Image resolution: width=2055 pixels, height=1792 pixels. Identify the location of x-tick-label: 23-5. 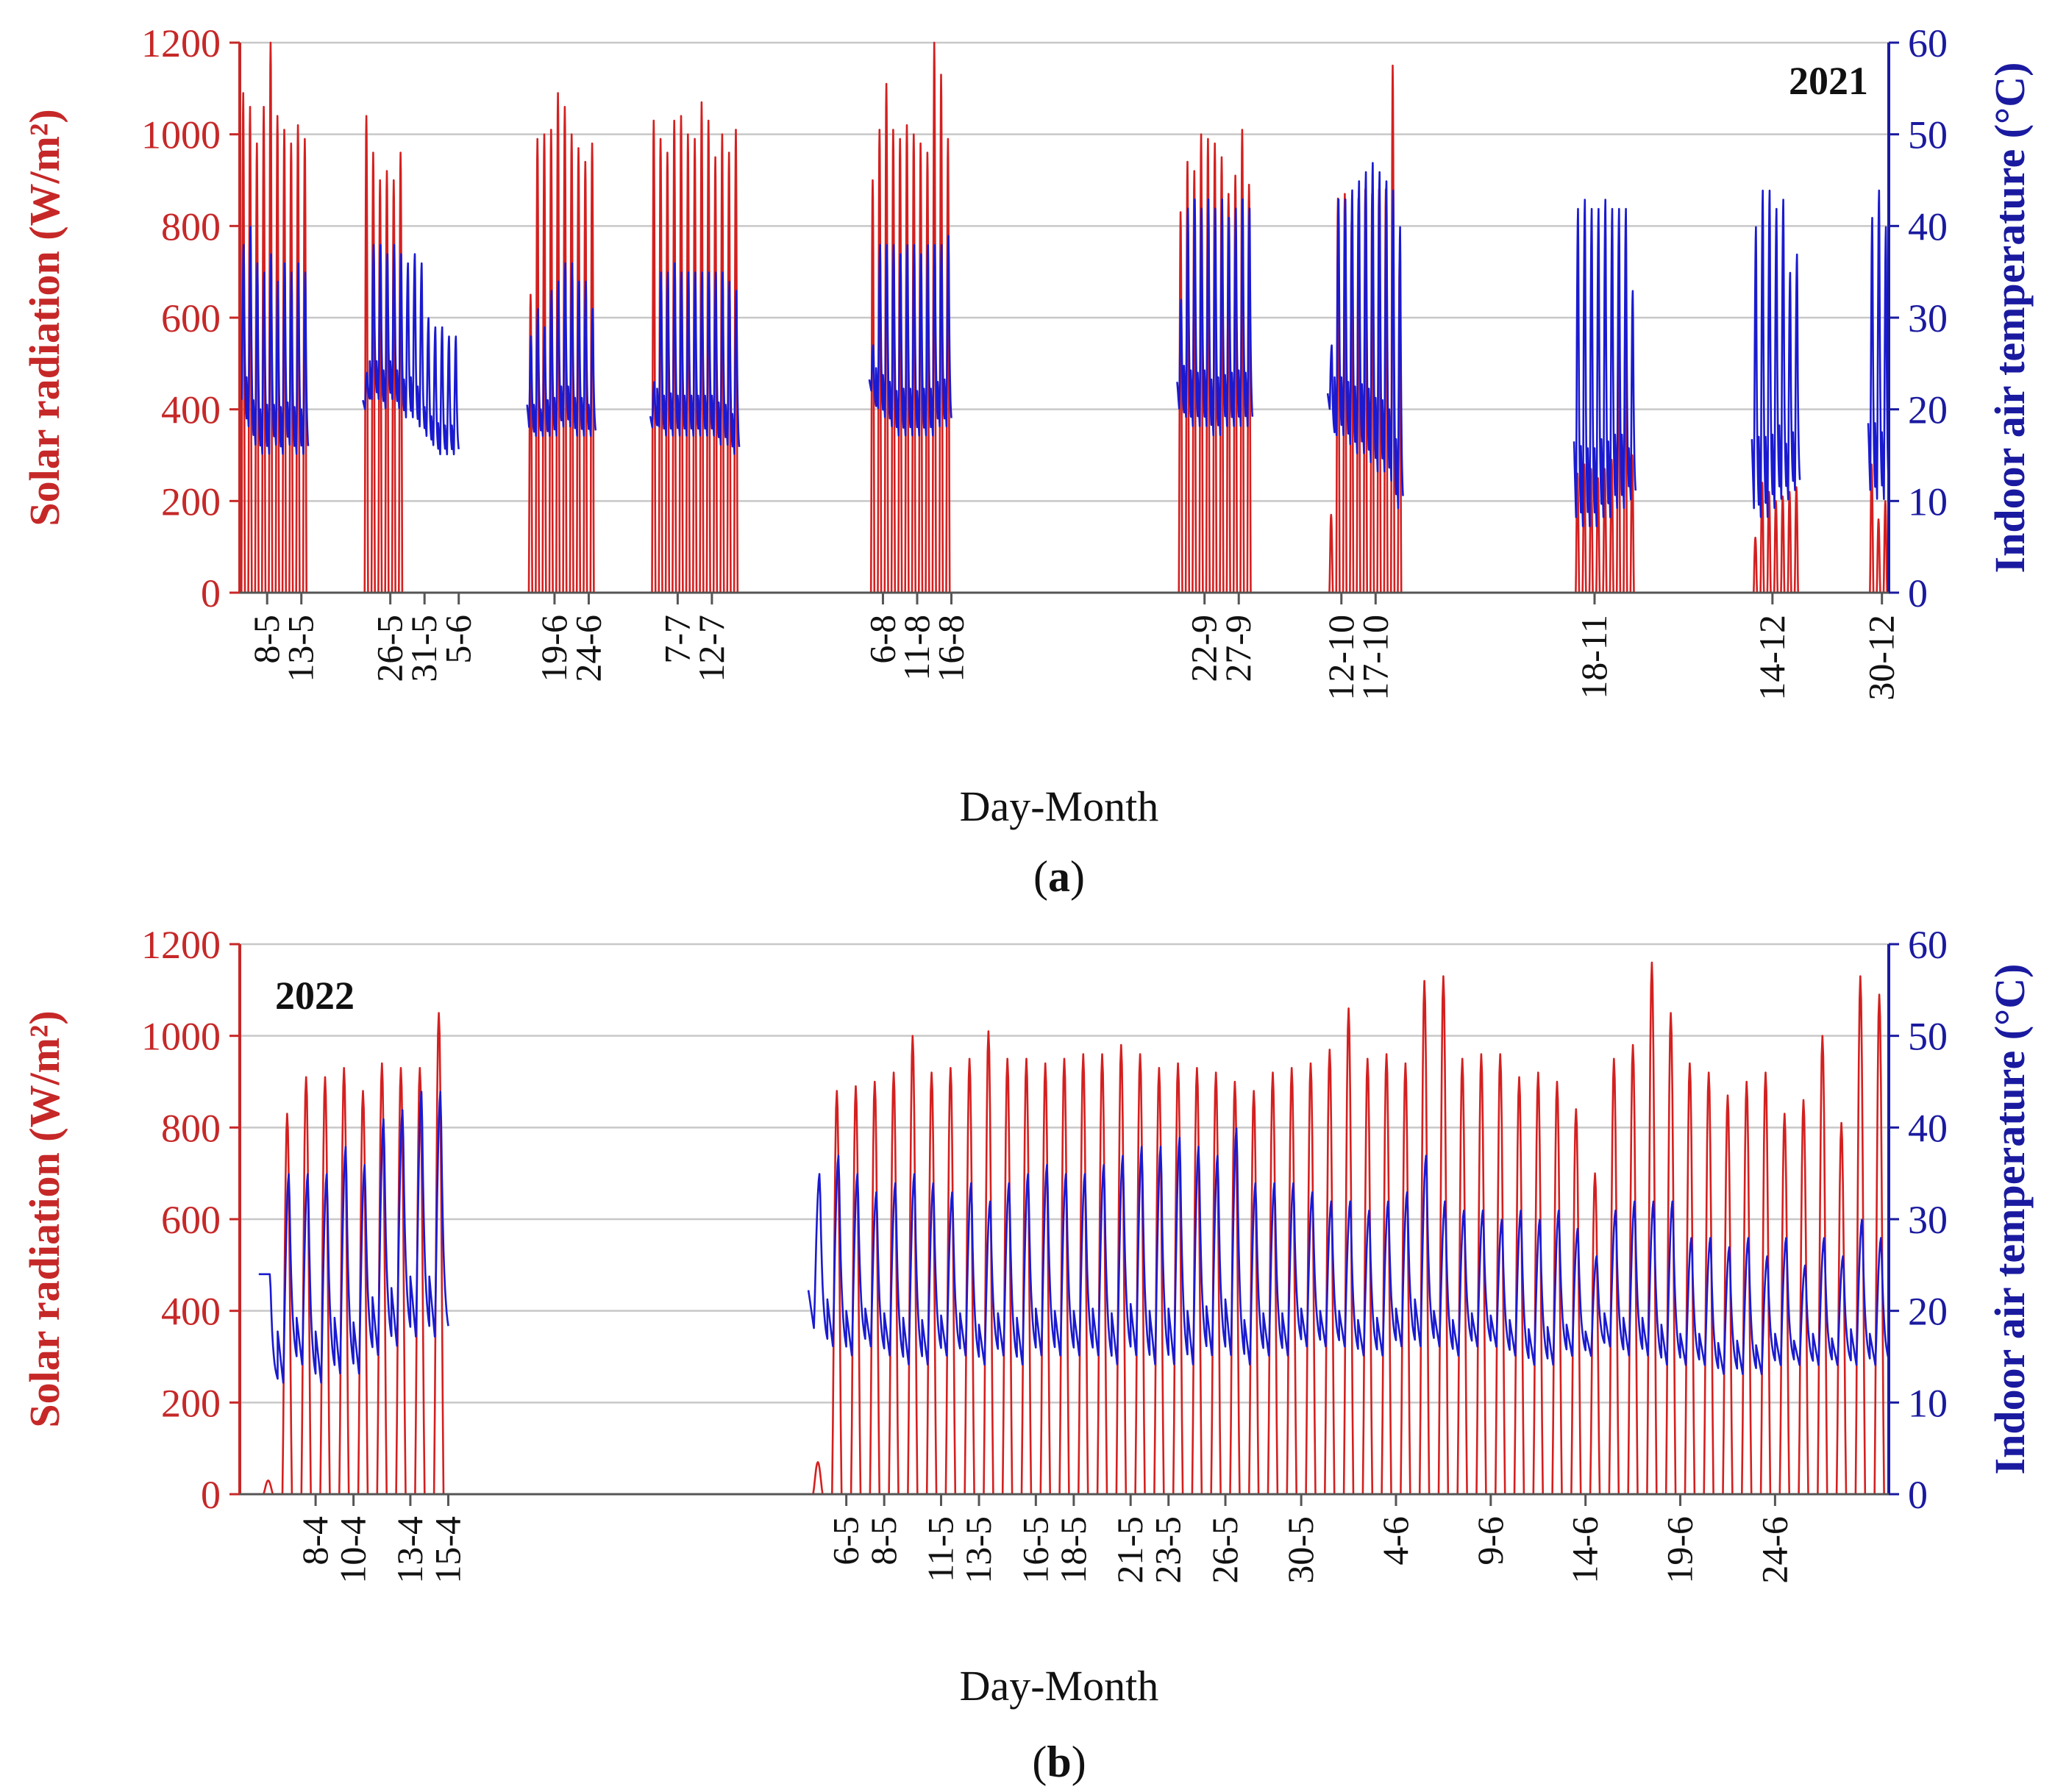
(1168, 1550).